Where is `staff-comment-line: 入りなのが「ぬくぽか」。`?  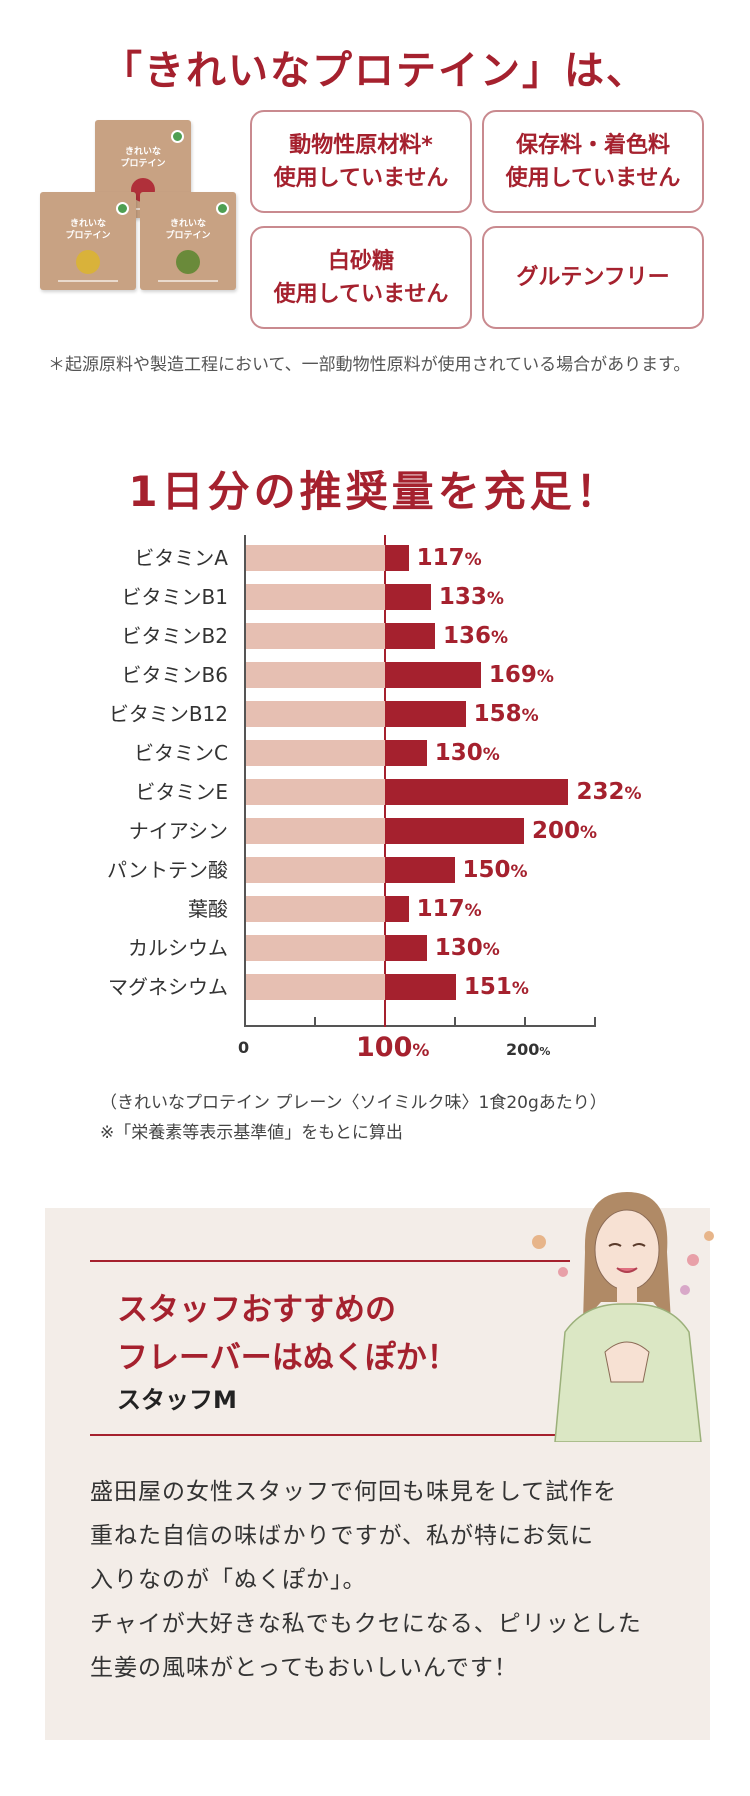 staff-comment-line: 入りなのが「ぬくぽか」。 is located at coordinates (228, 1580).